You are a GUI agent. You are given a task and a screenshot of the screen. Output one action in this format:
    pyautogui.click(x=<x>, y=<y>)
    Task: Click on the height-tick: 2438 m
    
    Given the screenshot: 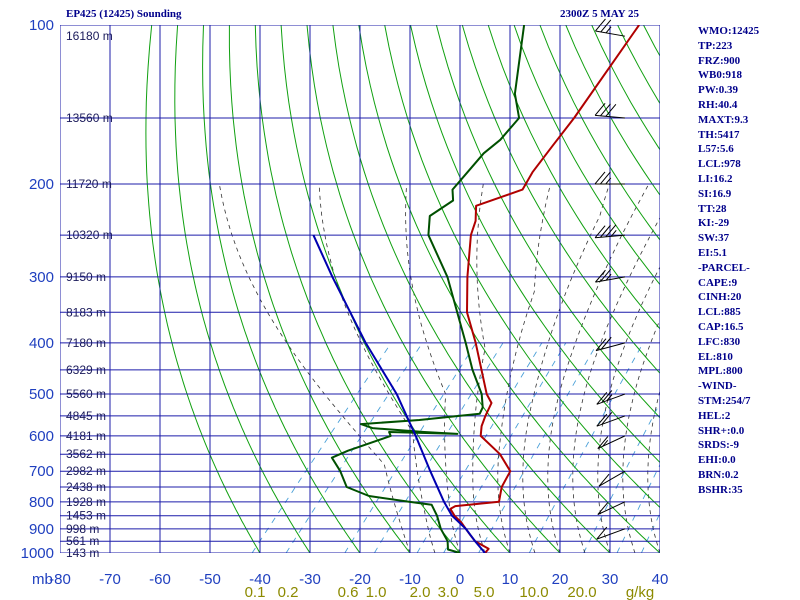 What is the action you would take?
    pyautogui.click(x=86, y=487)
    